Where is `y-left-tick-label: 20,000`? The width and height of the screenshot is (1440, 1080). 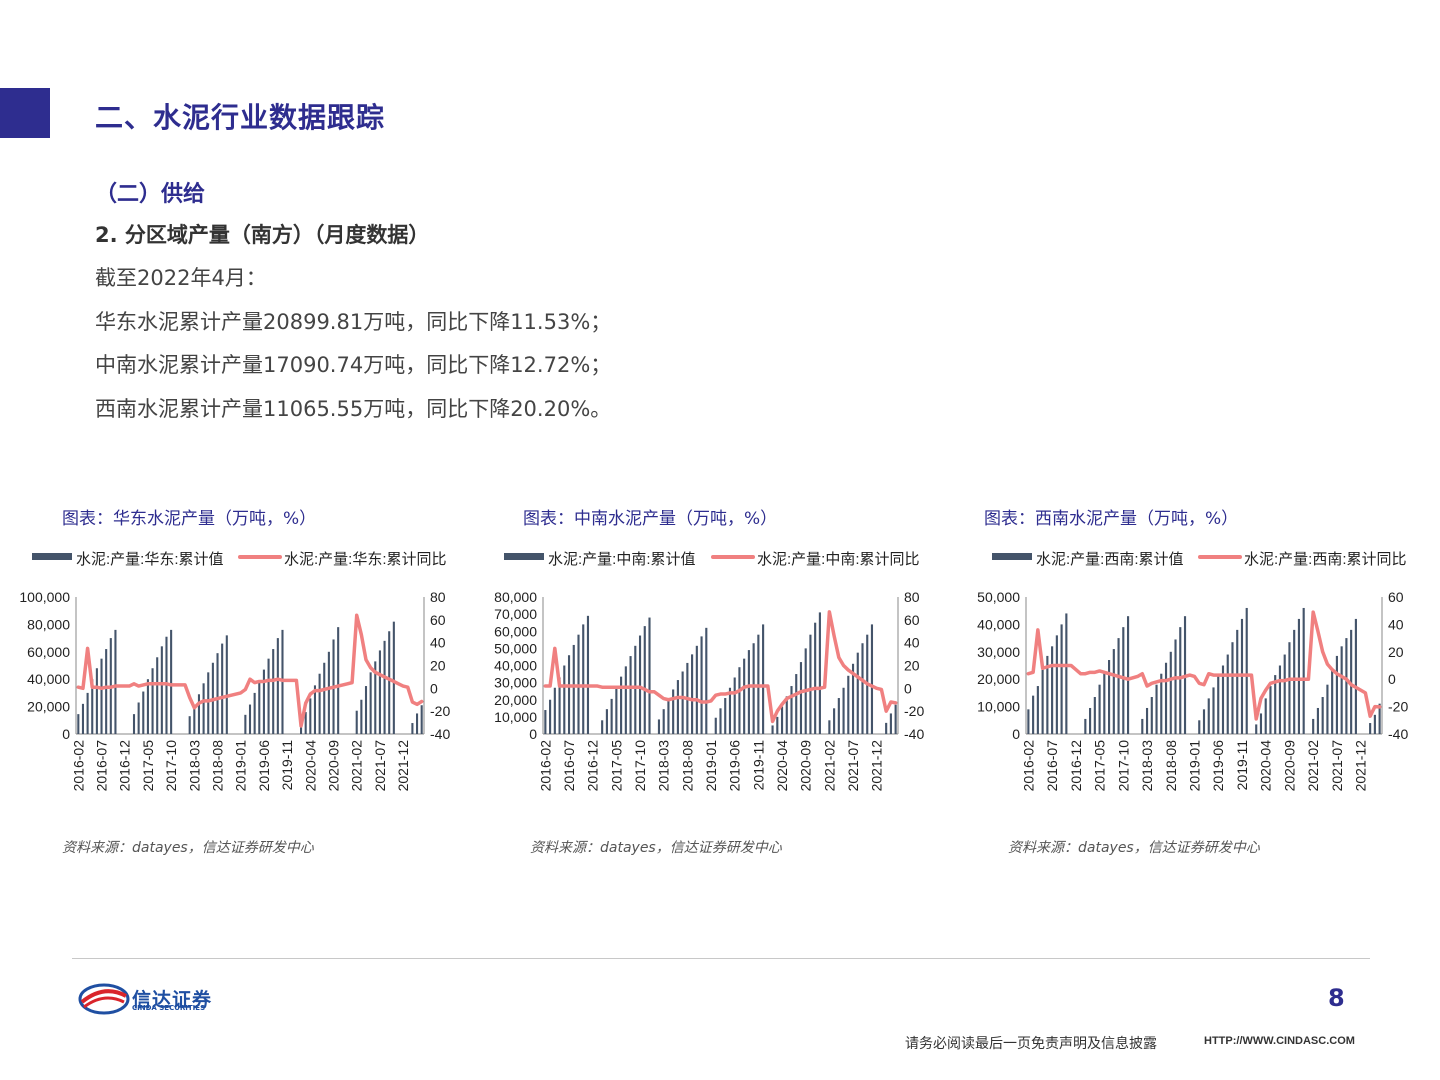
y-left-tick-label: 20,000 is located at coordinates (48, 707).